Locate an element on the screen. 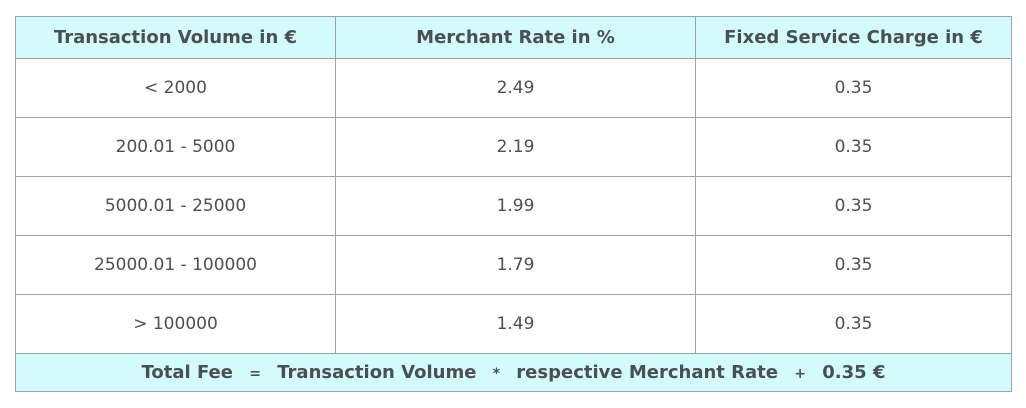  transaction-volume-cell: 200.01 - 5000 is located at coordinates (175, 147).